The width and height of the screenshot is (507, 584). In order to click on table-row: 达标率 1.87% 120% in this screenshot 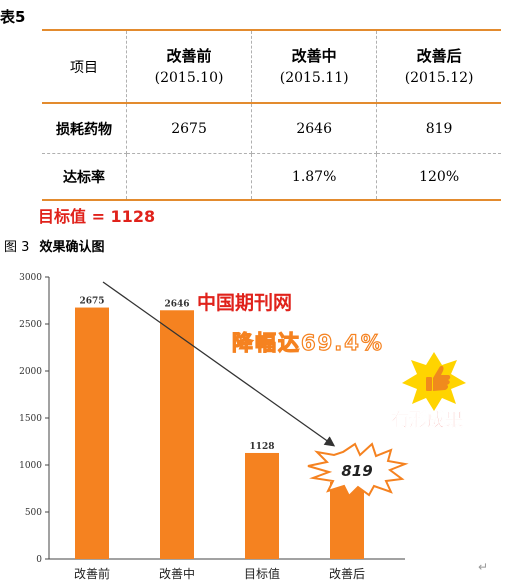, I will do `click(271, 177)`.